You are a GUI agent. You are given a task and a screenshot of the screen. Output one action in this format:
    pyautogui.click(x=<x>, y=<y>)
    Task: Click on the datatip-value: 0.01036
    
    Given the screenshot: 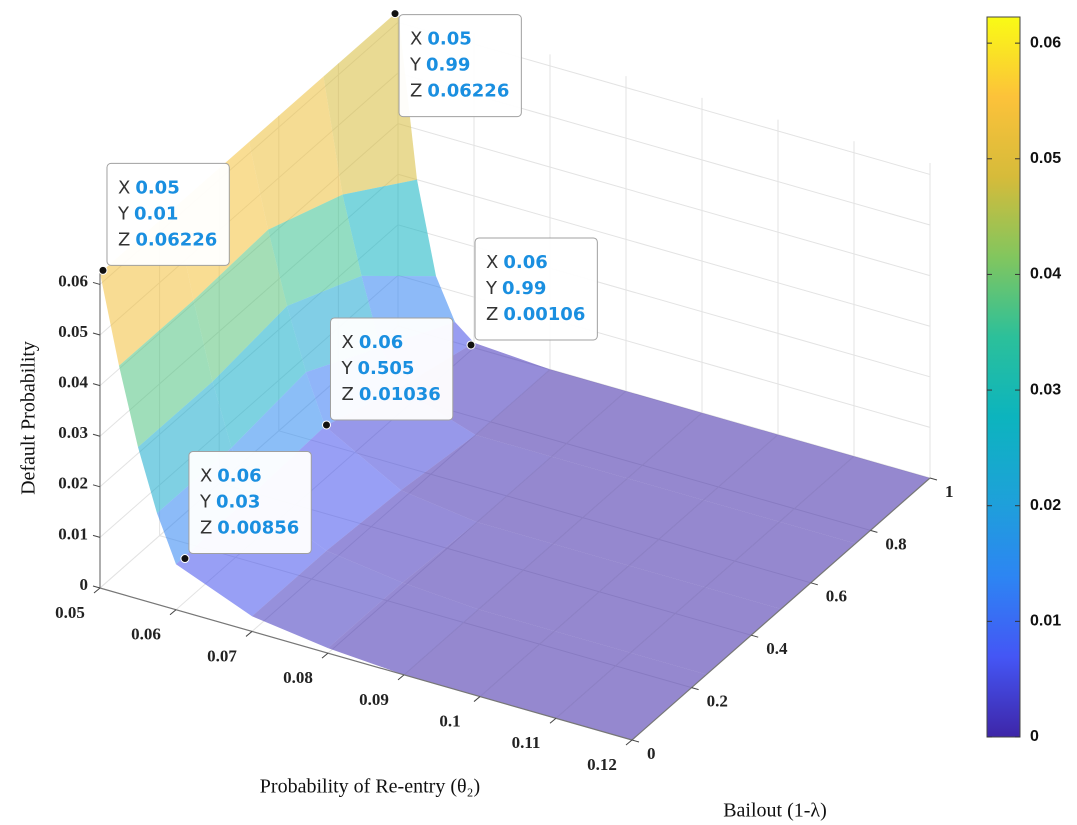 What is the action you would take?
    pyautogui.click(x=400, y=394)
    